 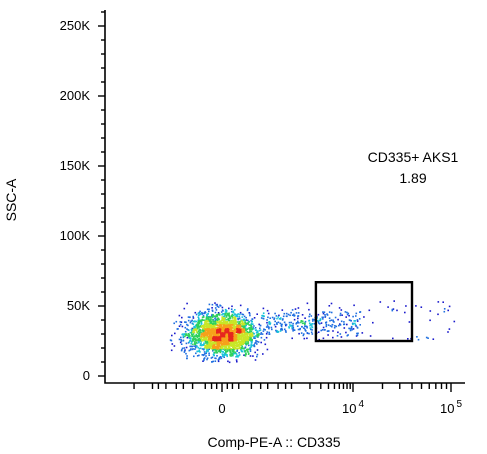 I want to click on gate-percent-label: 1.89, so click(x=412, y=178).